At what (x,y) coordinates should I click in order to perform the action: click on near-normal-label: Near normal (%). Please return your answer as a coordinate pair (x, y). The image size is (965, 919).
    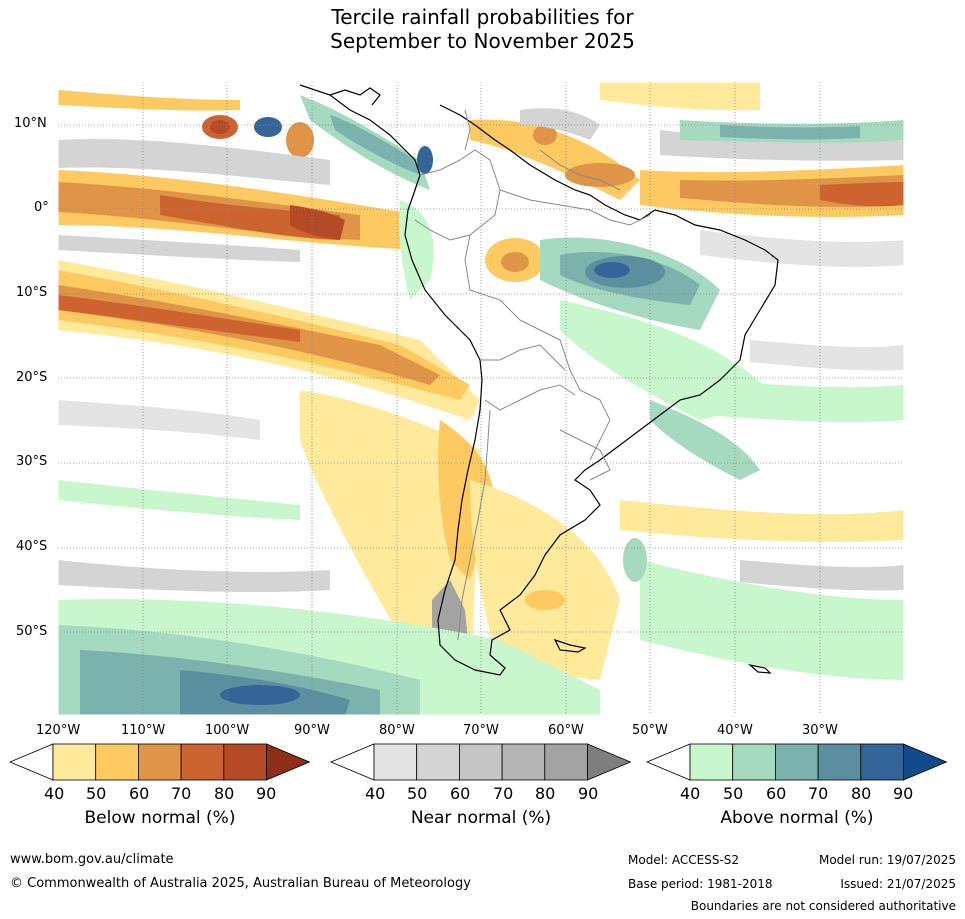
    Looking at the image, I should click on (481, 818).